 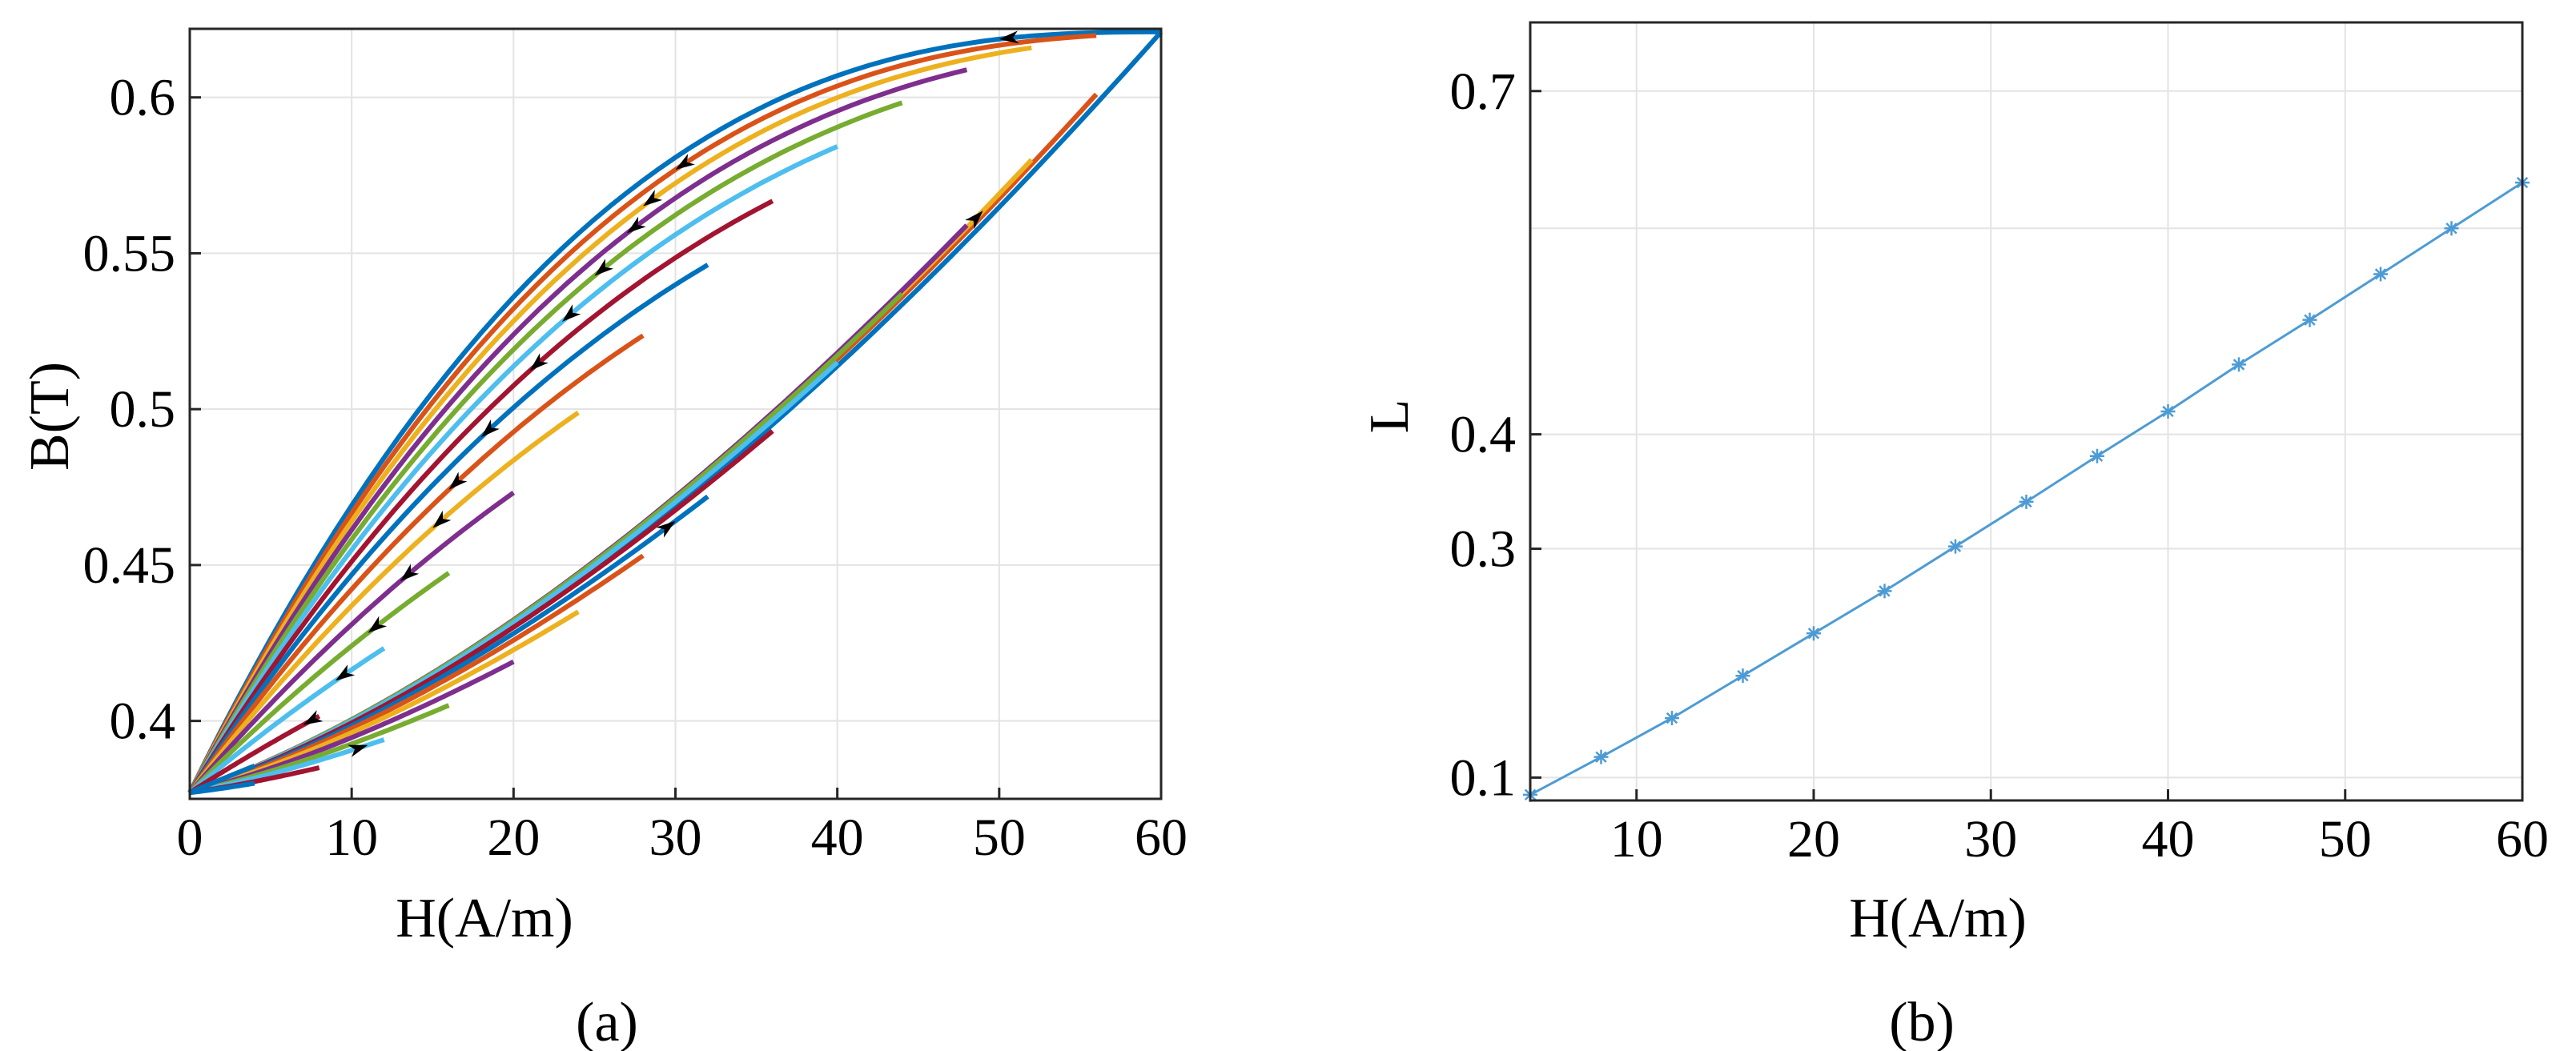 What do you see at coordinates (2079, 829) in the screenshot?
I see `x-ticks-b: 10 20 30 40 50 60` at bounding box center [2079, 829].